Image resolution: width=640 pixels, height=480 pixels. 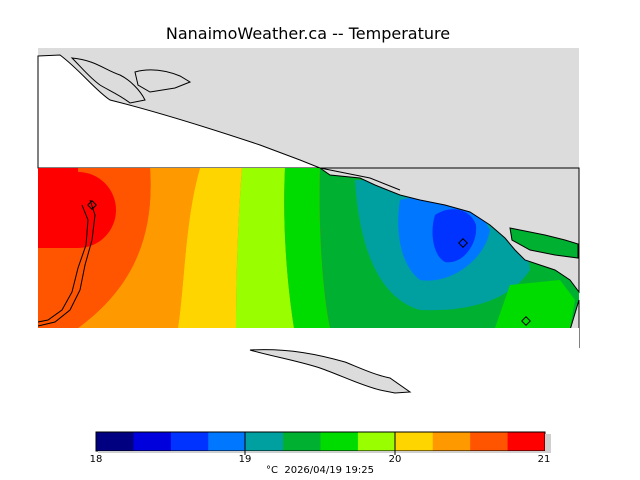 I want to click on southern-water, so click(x=308, y=338).